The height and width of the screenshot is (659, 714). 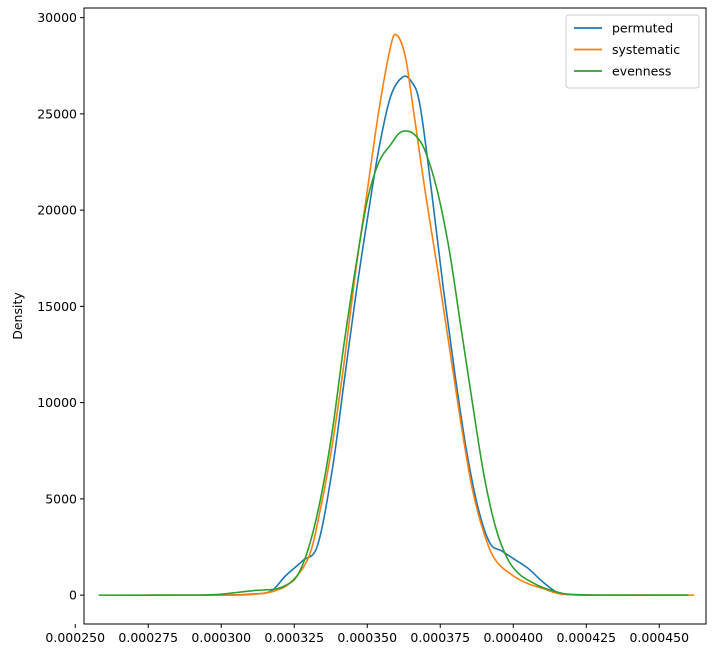 I want to click on x-tick-label: 0.000450, so click(x=659, y=637).